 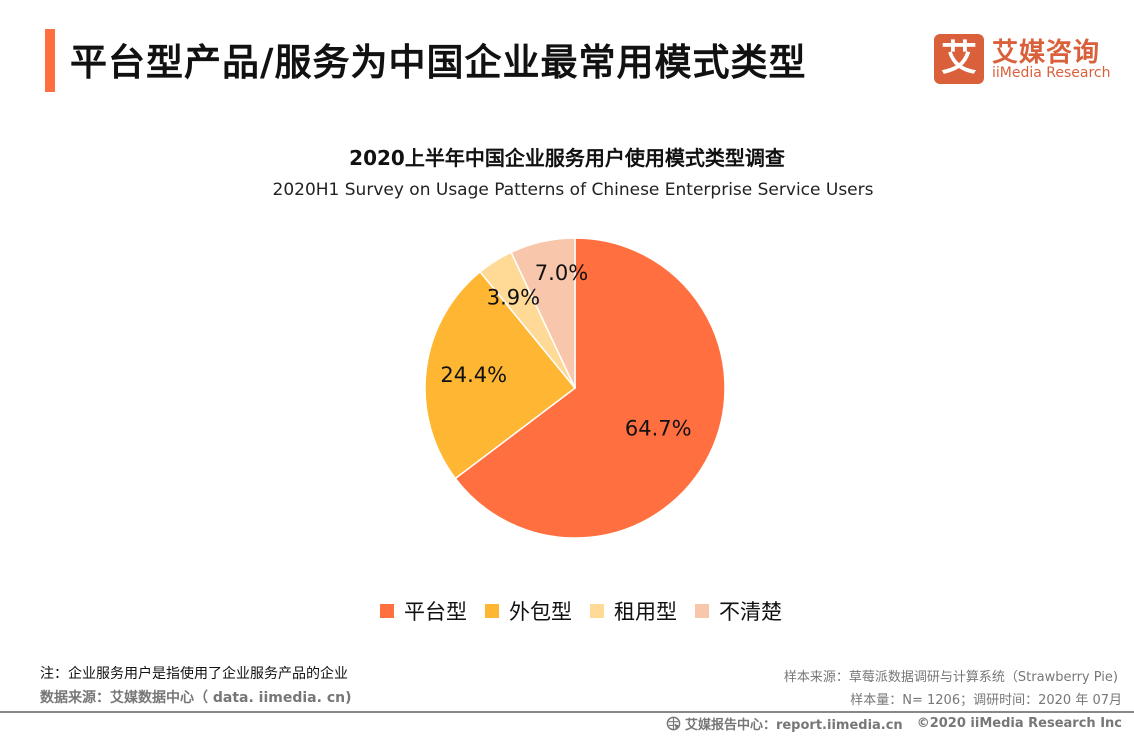 What do you see at coordinates (658, 428) in the screenshot?
I see `pie-data-label: 64.7%` at bounding box center [658, 428].